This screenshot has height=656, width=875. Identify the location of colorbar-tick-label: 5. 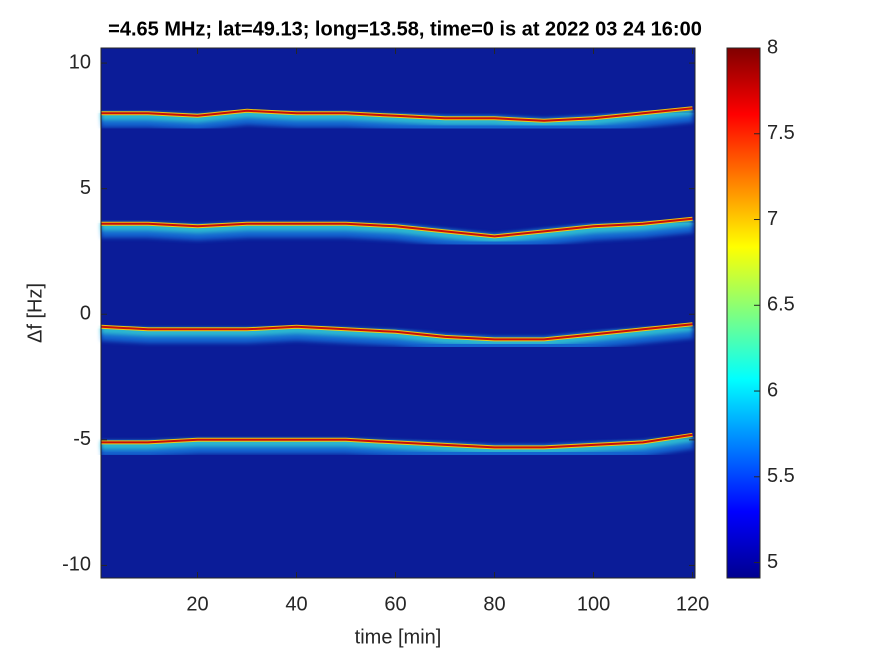
(772, 562).